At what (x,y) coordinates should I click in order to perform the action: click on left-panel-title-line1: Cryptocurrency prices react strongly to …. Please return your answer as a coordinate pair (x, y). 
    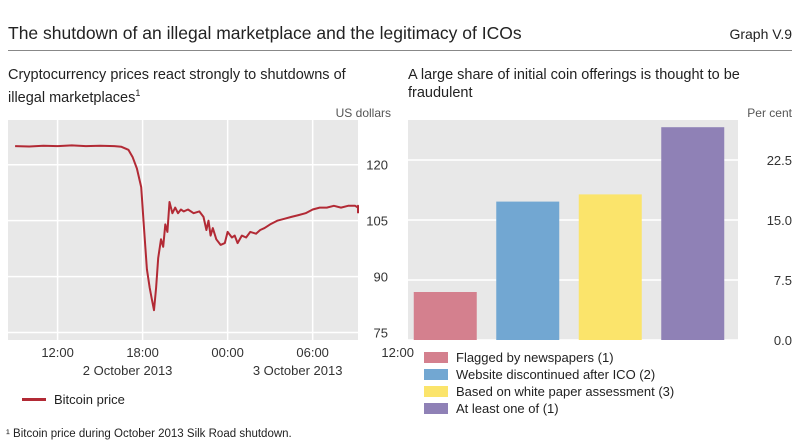
    Looking at the image, I should click on (177, 75).